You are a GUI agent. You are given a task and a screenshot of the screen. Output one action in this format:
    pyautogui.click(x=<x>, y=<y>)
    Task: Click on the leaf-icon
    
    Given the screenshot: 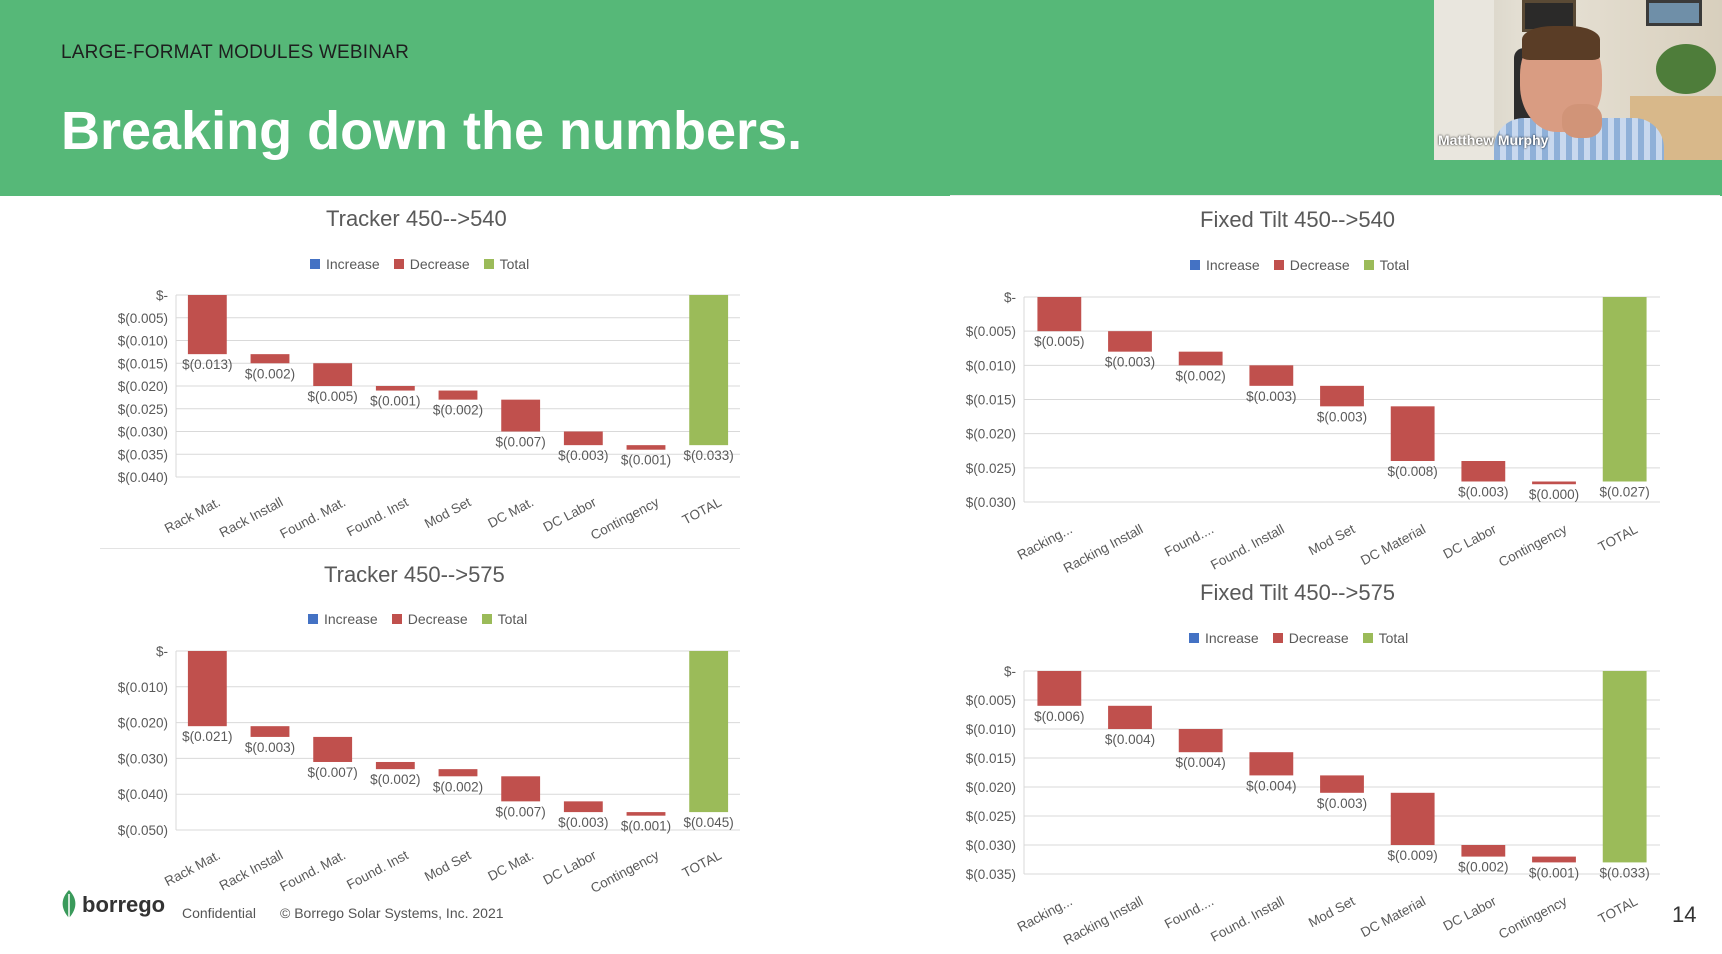 What is the action you would take?
    pyautogui.click(x=69, y=905)
    